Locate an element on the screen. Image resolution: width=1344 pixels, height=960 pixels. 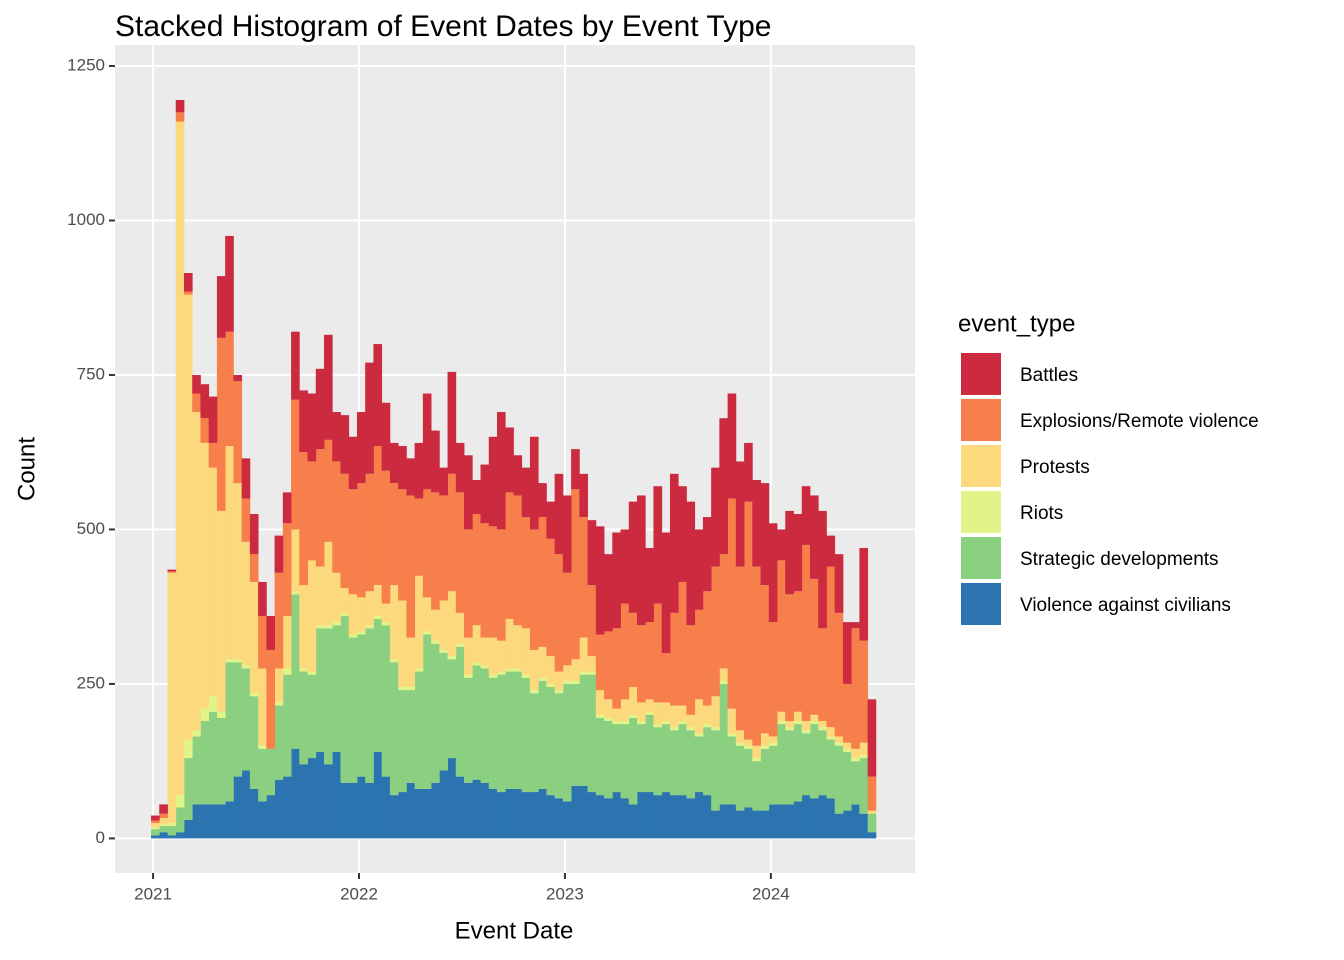
legend-label: Violence against civilians is located at coordinates (1125, 605).